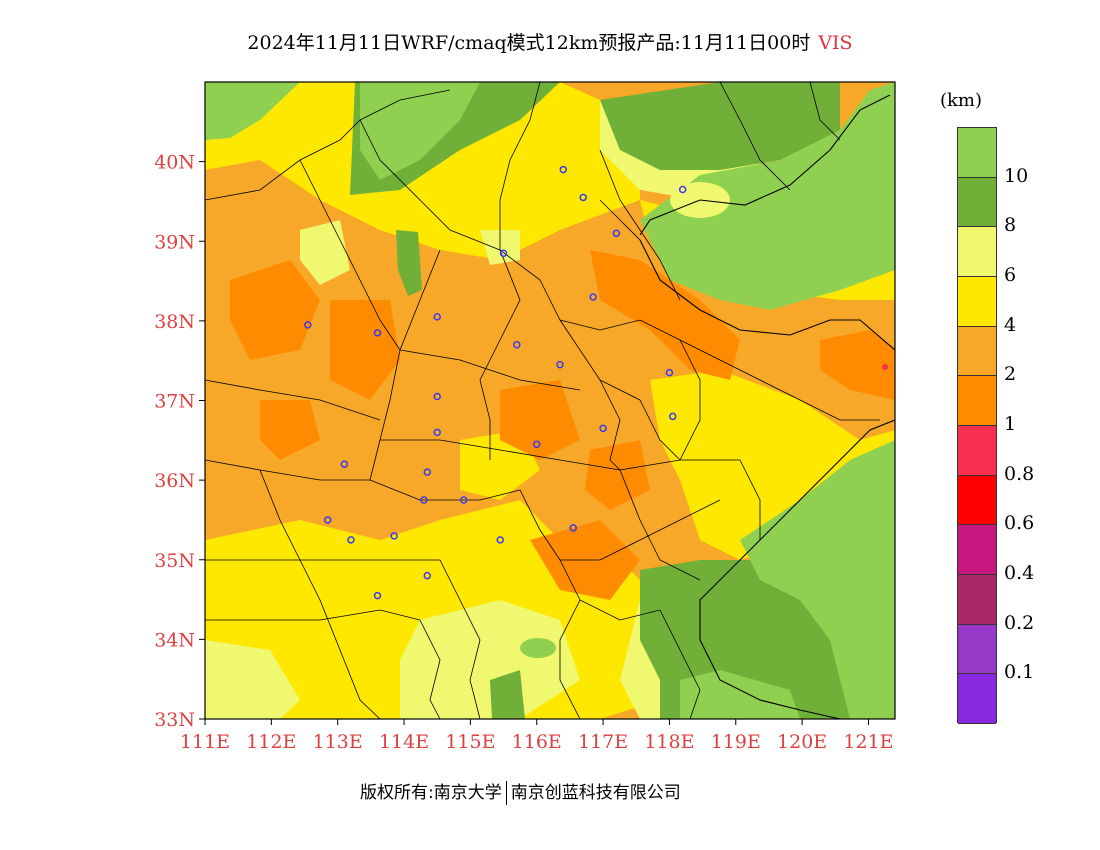 Image resolution: width=1100 pixels, height=850 pixels. I want to click on footer-right: 南京创蓝科技有限公司, so click(595, 793).